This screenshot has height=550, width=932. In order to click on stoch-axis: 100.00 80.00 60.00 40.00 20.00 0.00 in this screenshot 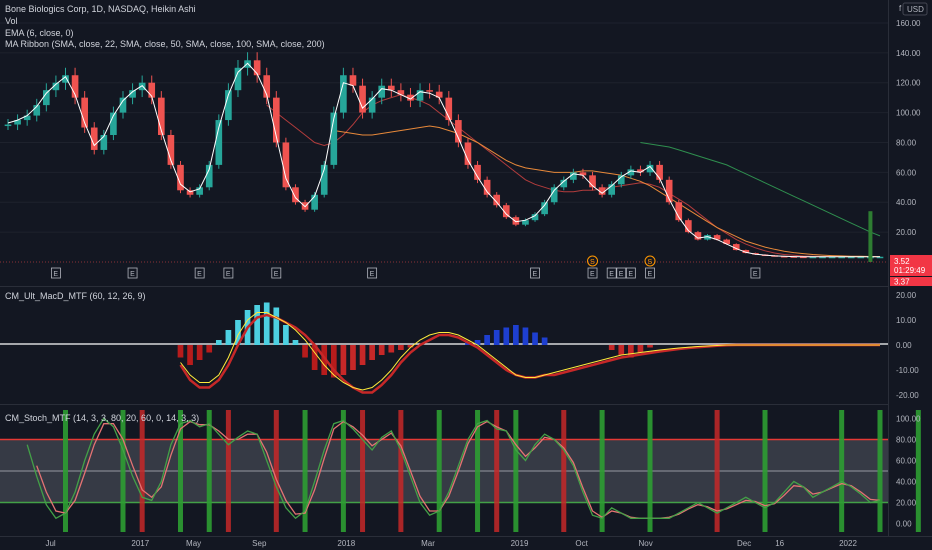, I will do `click(908, 471)`.